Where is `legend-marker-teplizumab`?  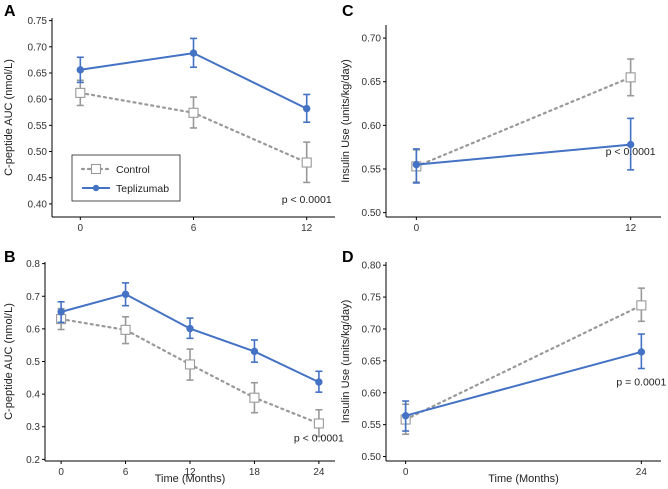 legend-marker-teplizumab is located at coordinates (96, 188).